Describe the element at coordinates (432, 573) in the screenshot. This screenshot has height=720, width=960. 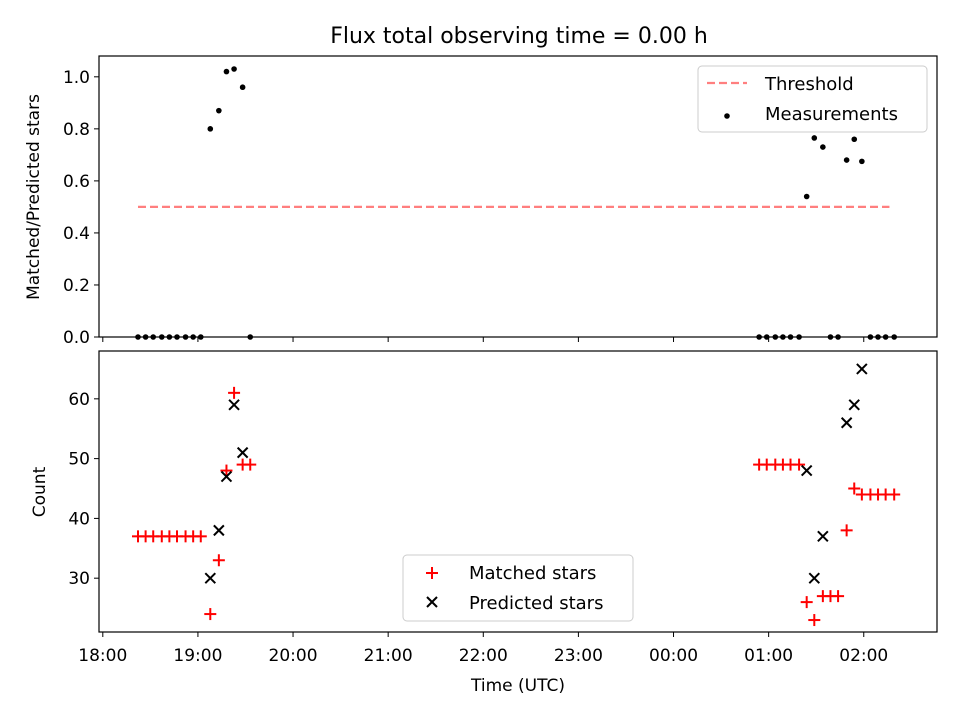
I see `matched-legend-swatch` at that location.